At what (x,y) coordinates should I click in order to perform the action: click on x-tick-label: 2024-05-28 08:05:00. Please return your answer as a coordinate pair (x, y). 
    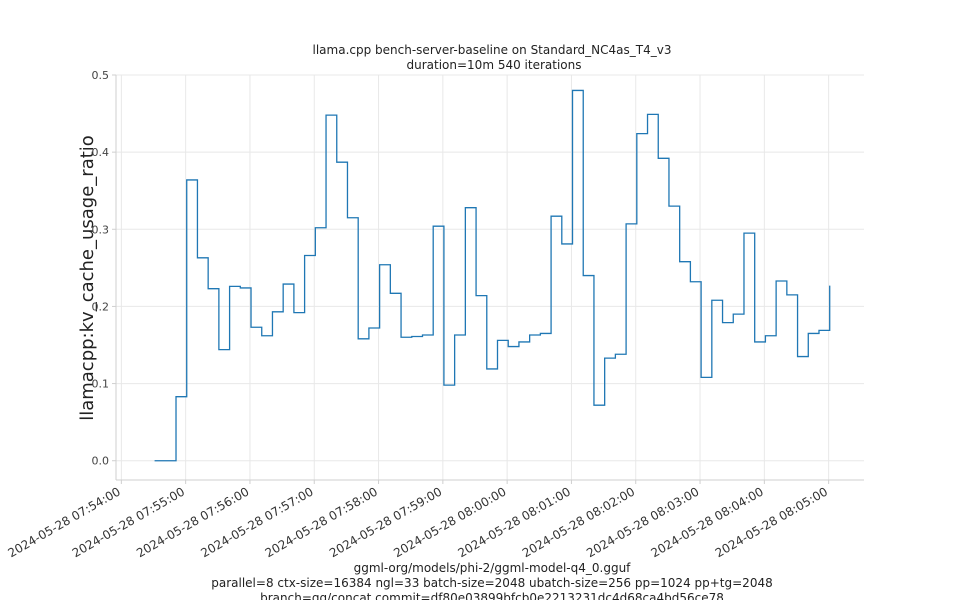
    Looking at the image, I should click on (771, 522).